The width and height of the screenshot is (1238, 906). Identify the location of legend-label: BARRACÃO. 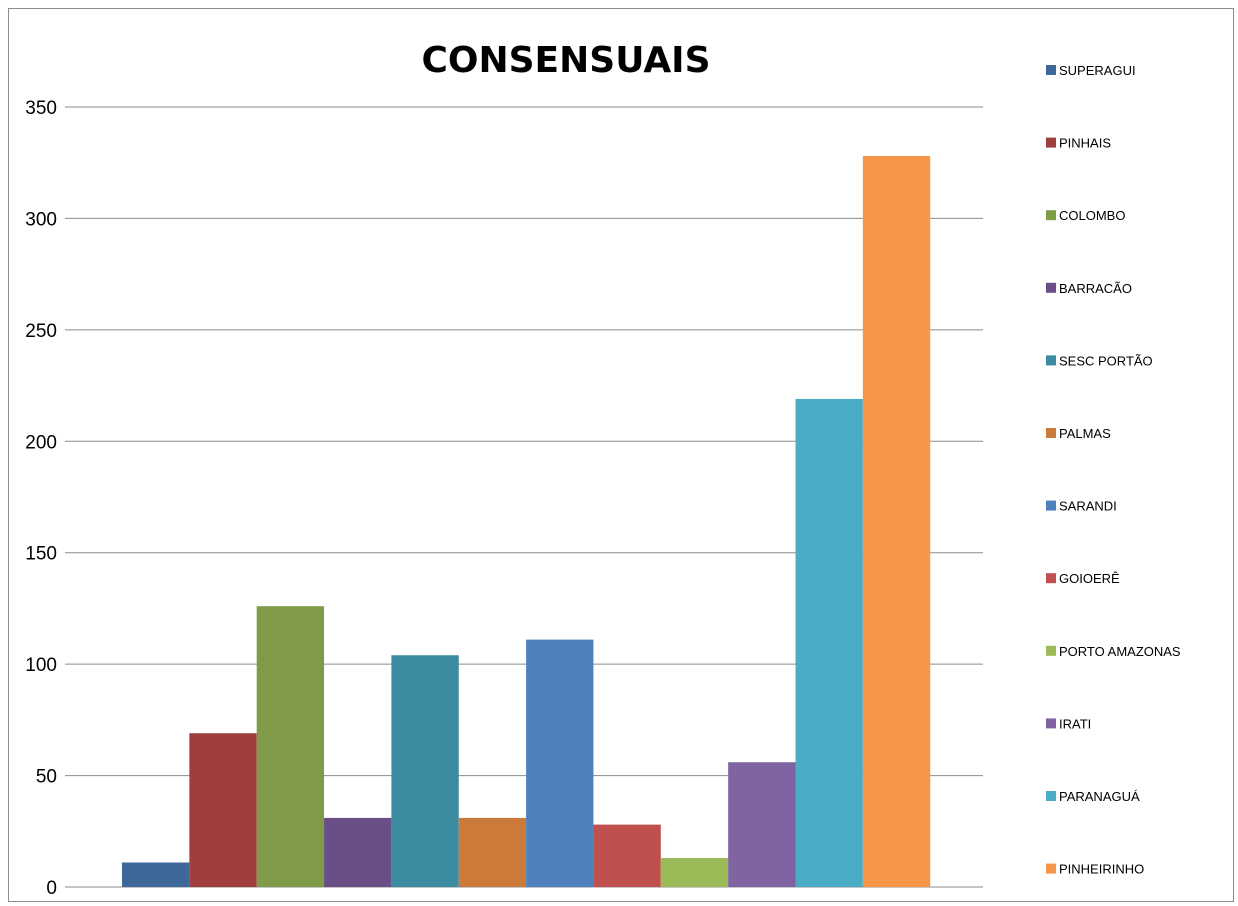
(1095, 288).